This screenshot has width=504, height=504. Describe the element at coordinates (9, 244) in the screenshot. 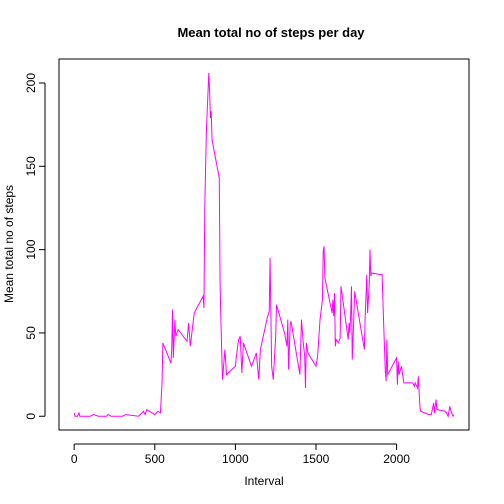

I see `y-axis-label: Mean total no of steps` at that location.